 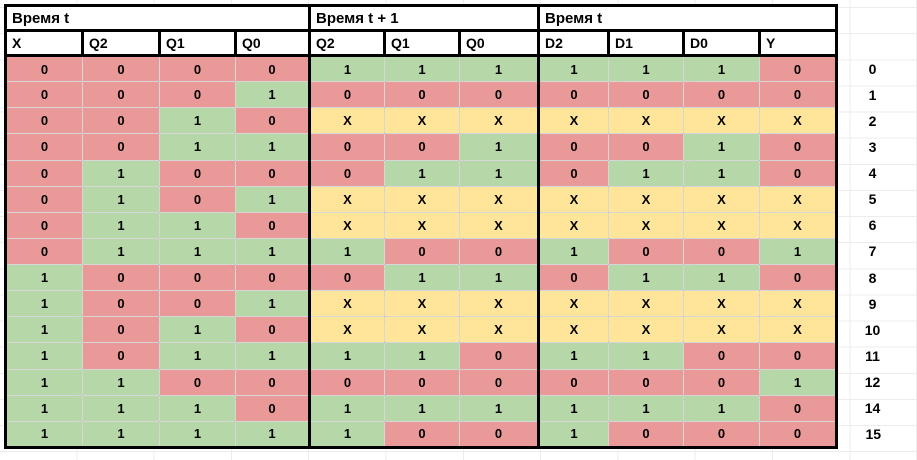 What do you see at coordinates (197, 121) in the screenshot?
I see `t-q1-cell-r2: 1` at bounding box center [197, 121].